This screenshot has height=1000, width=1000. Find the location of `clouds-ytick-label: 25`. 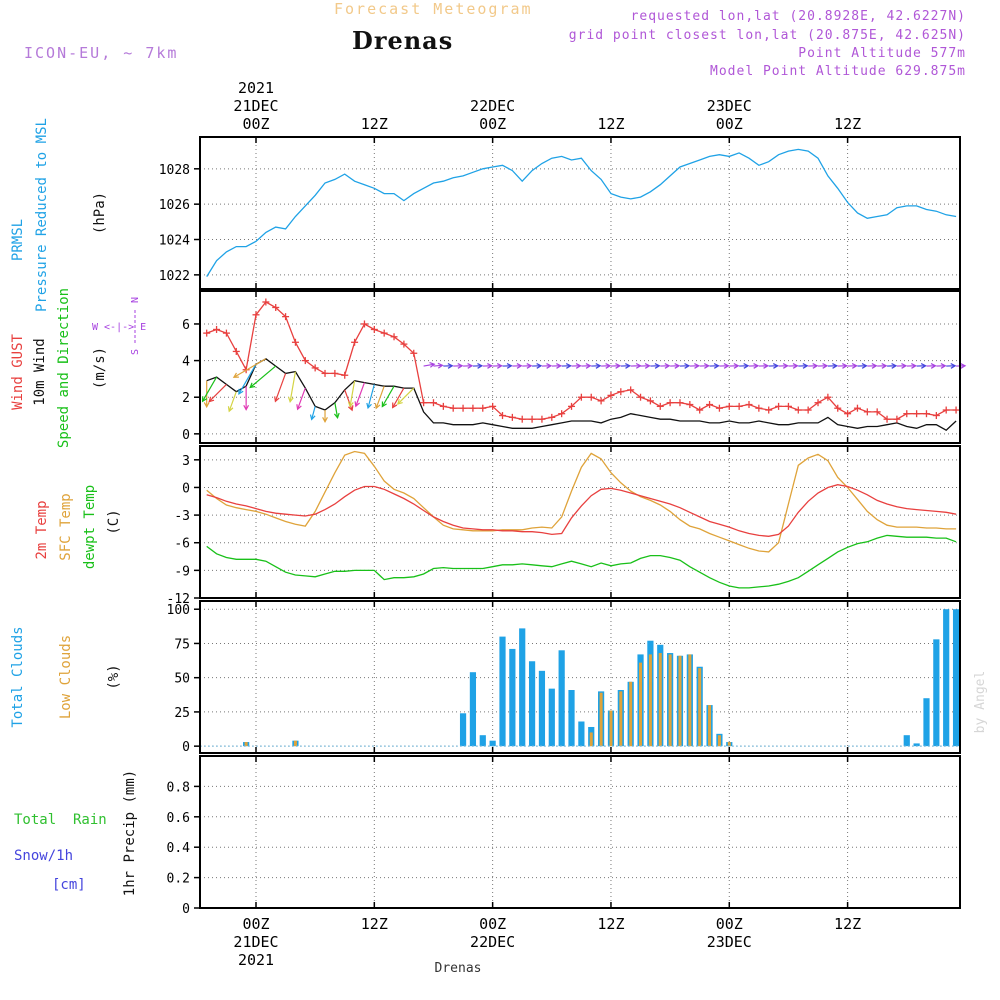

clouds-ytick-label: 25 is located at coordinates (182, 713).